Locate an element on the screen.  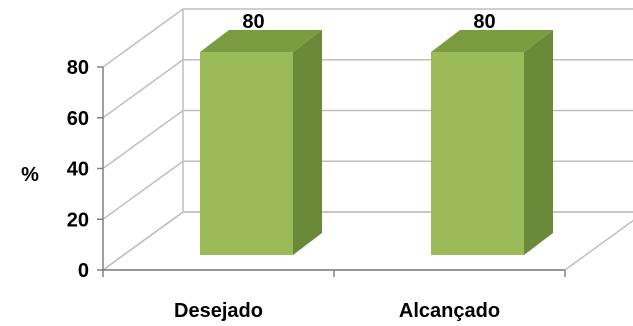
x-axis: Desejado Alcançado is located at coordinates (334, 295).